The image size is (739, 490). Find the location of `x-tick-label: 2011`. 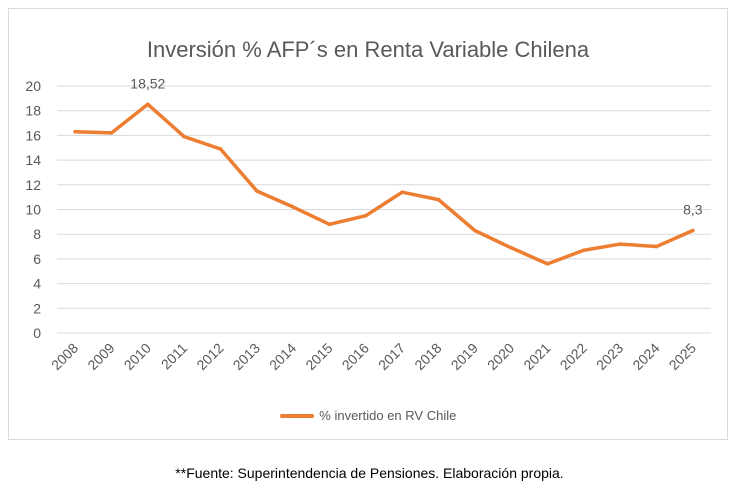

x-tick-label: 2011 is located at coordinates (174, 356).